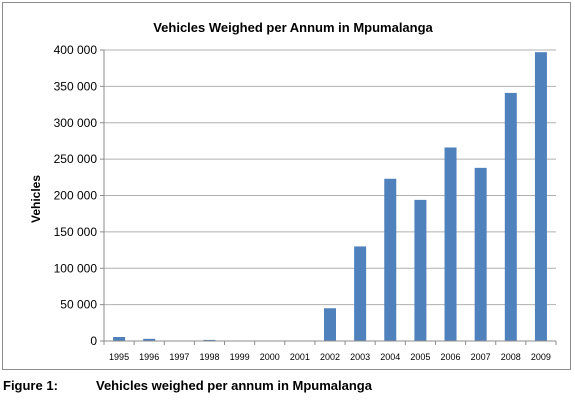  Describe the element at coordinates (420, 357) in the screenshot. I see `x-tick-label: 2005` at that location.